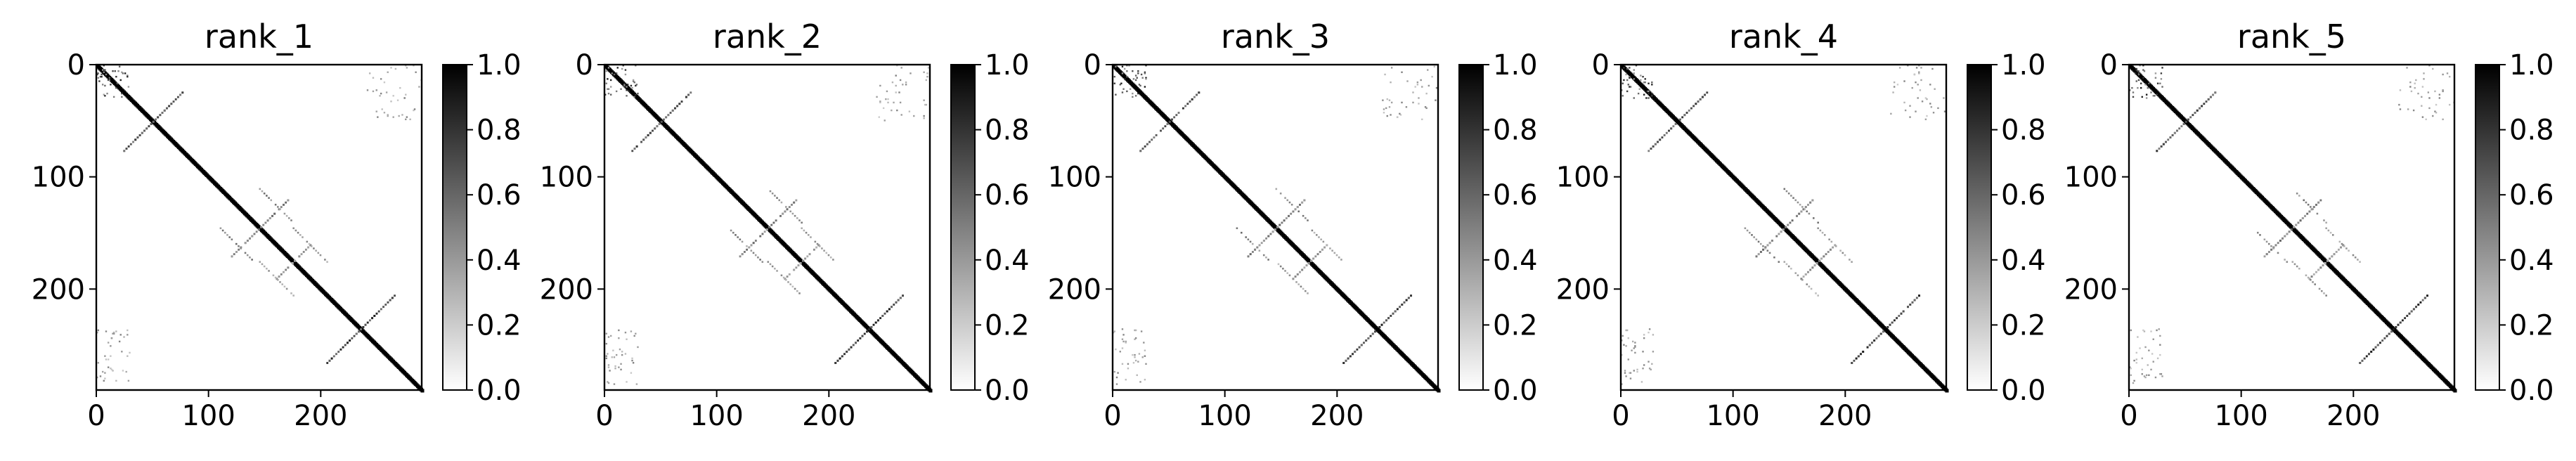  What do you see at coordinates (1075, 178) in the screenshot?
I see `y-tick-label: 100` at bounding box center [1075, 178].